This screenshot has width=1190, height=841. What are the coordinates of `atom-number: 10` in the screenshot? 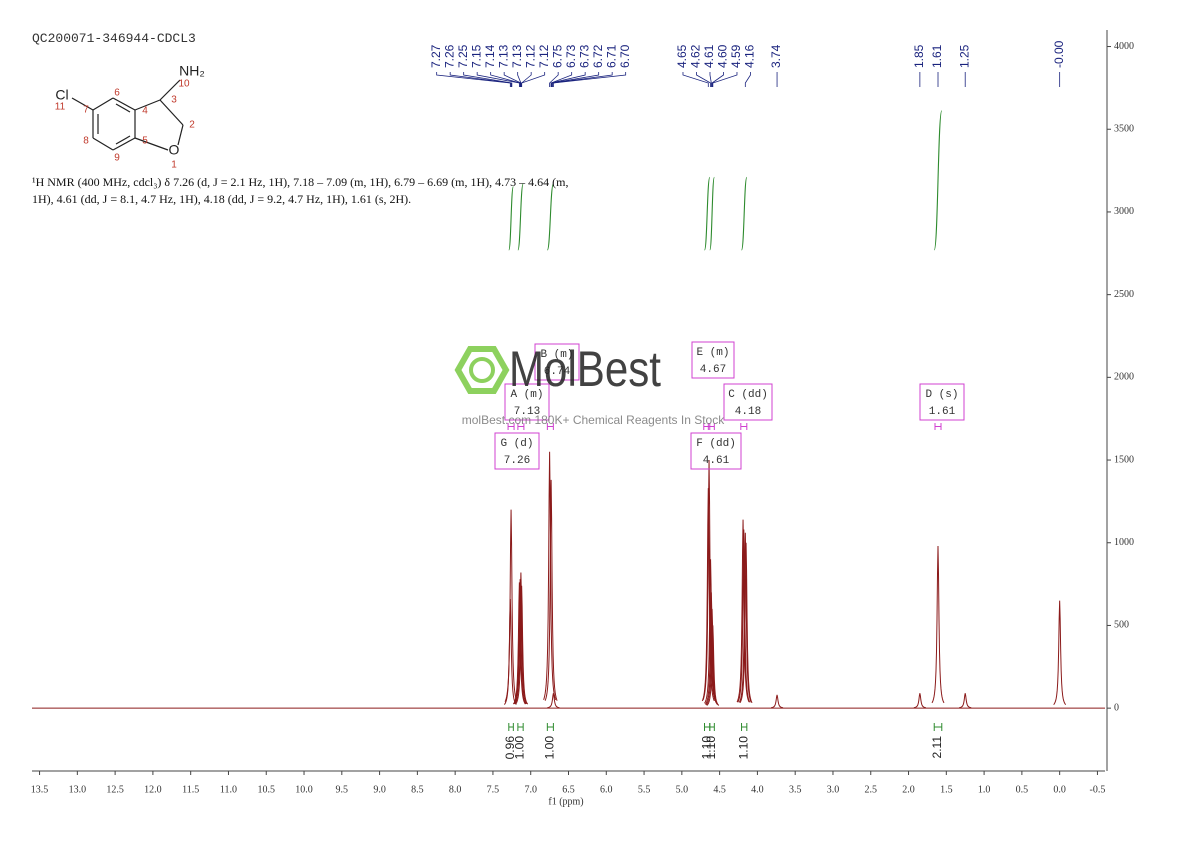 It's located at (184, 84).